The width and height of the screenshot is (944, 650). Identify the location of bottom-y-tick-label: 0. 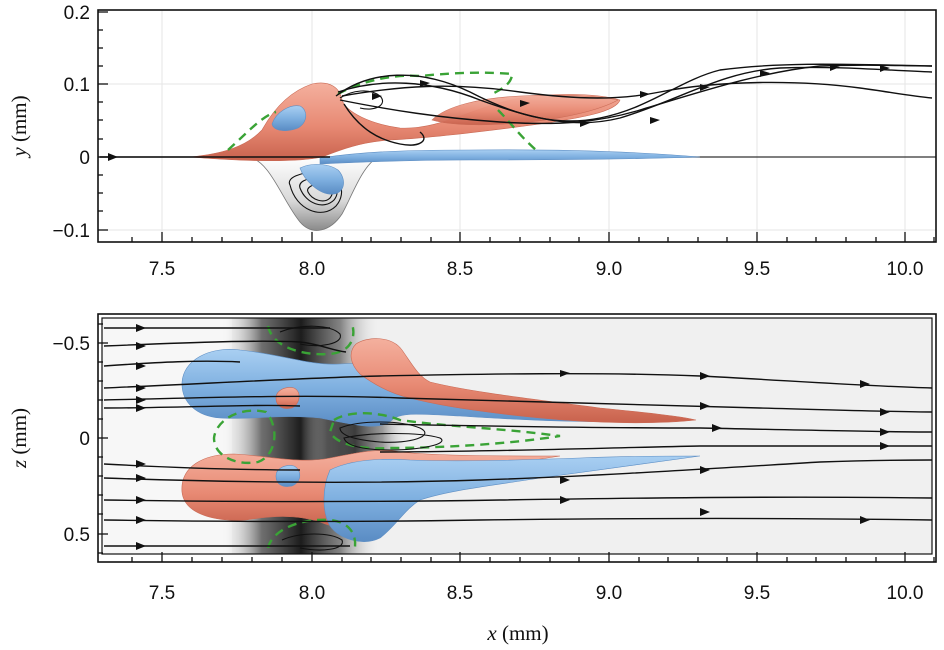
(84, 439).